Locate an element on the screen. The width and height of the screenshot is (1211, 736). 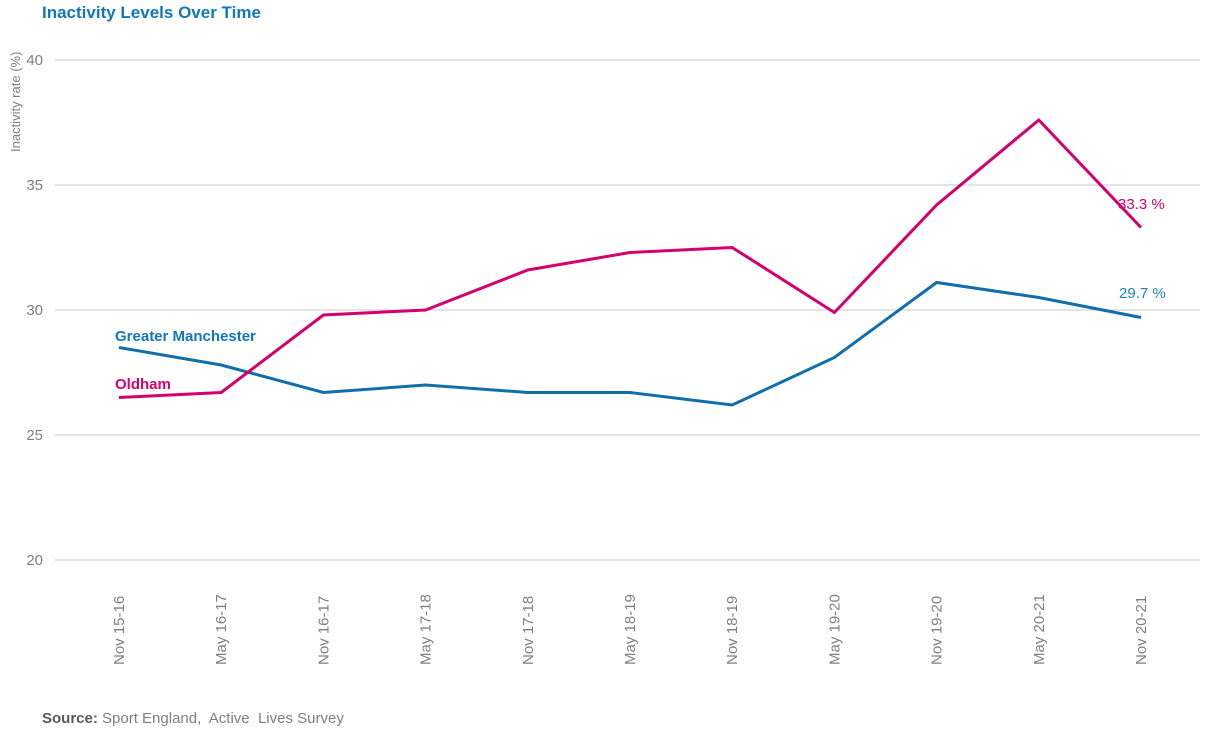
y-tick-label-40: 40 is located at coordinates (34, 60).